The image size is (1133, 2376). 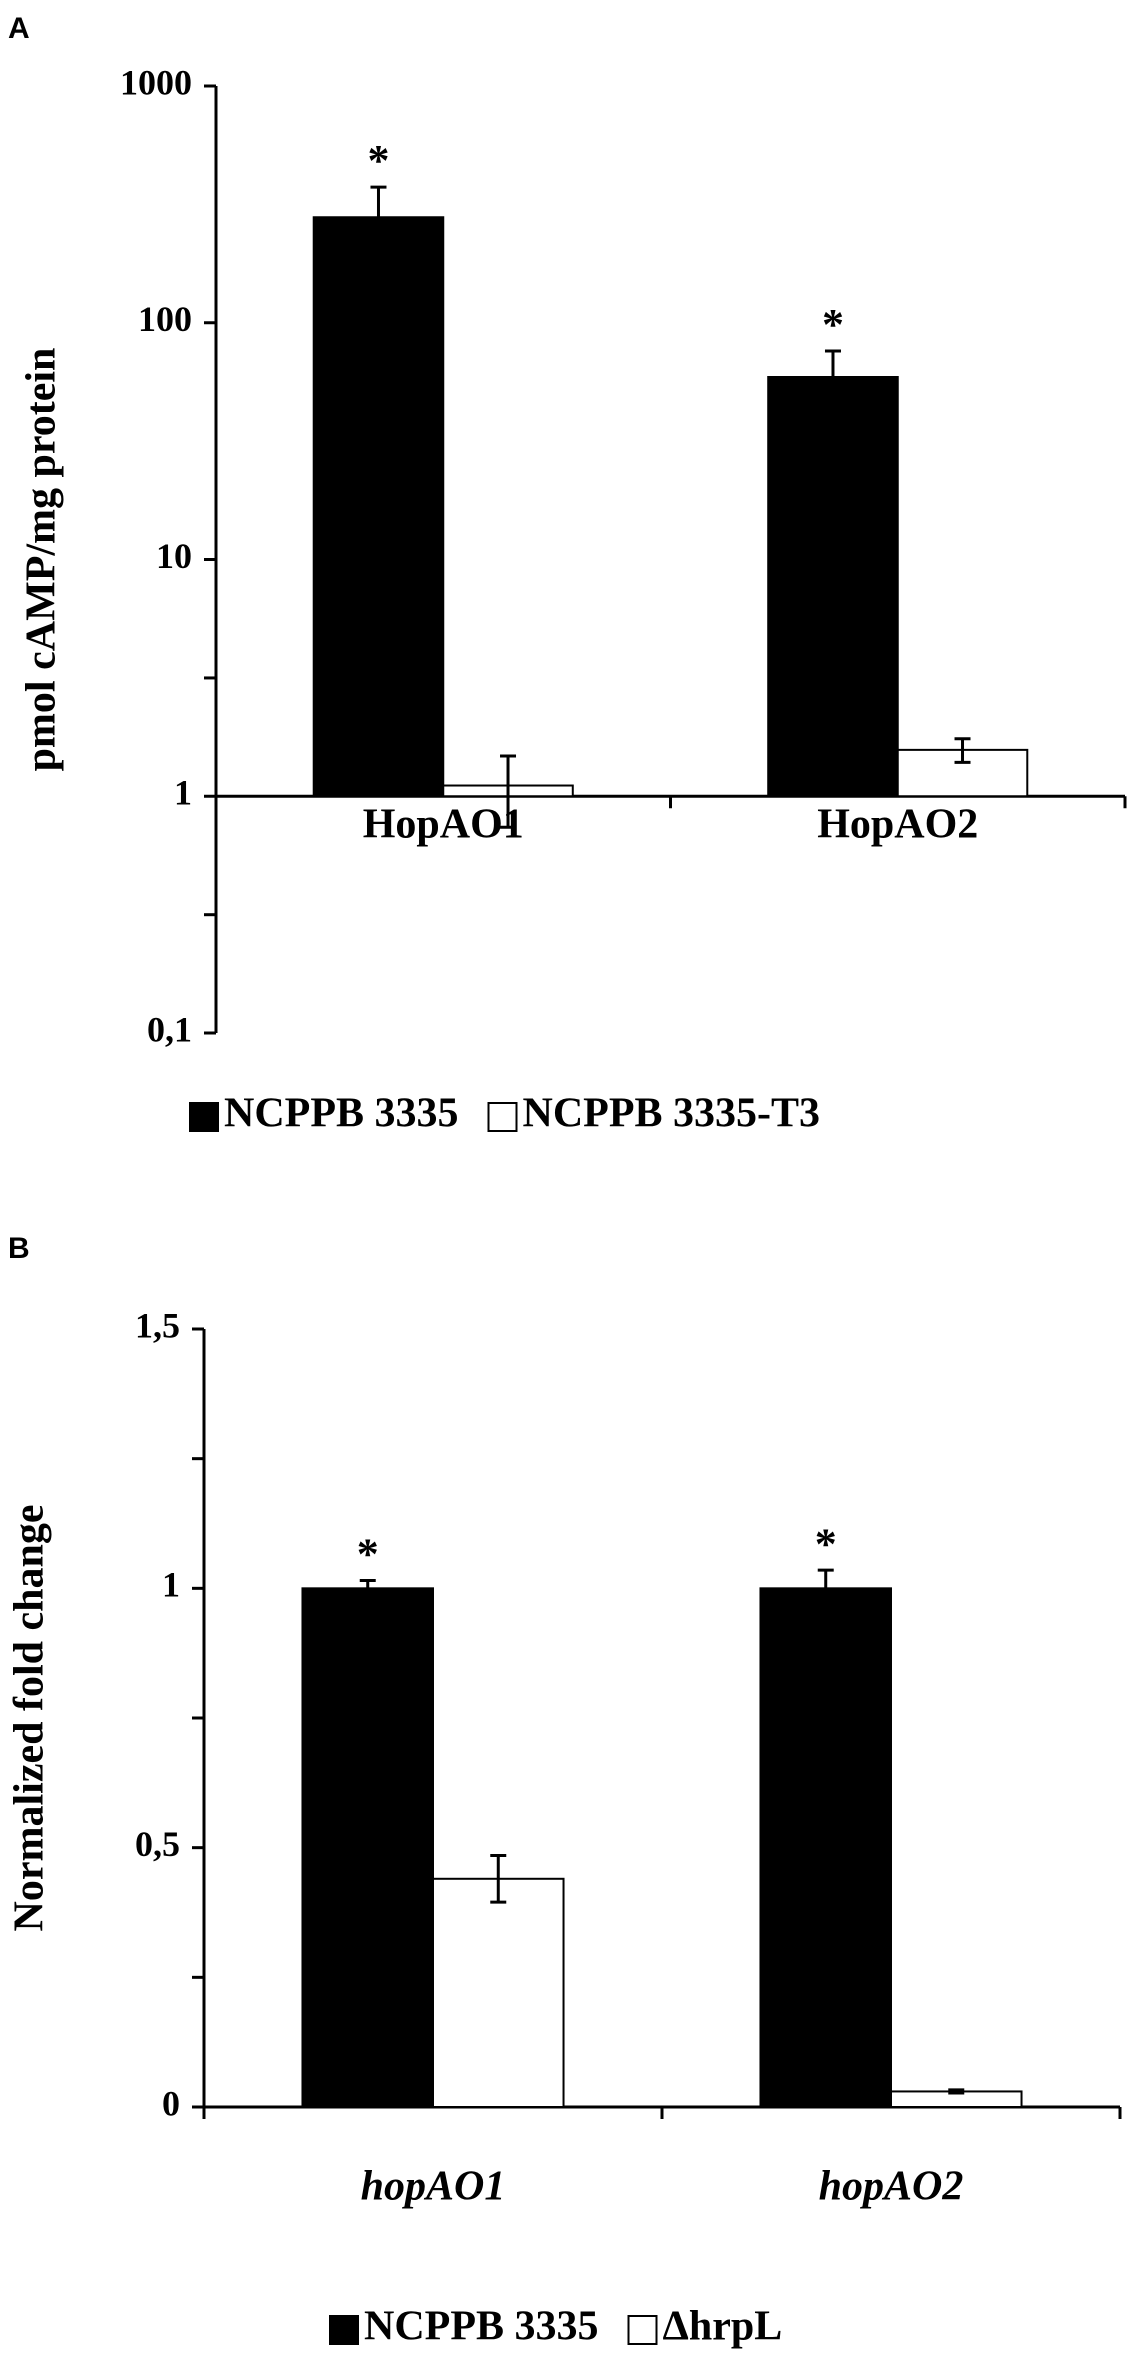 I want to click on legend-label: NCPPB 3335-T3, so click(x=672, y=1114).